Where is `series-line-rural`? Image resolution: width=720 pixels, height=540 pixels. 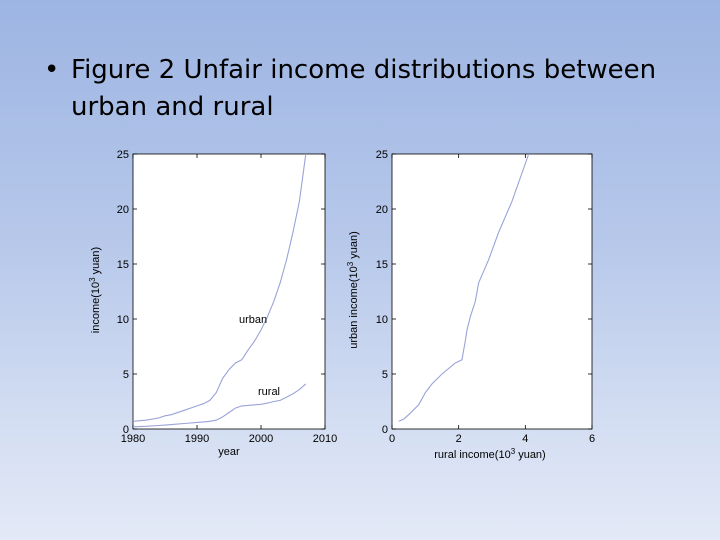 series-line-rural is located at coordinates (219, 405).